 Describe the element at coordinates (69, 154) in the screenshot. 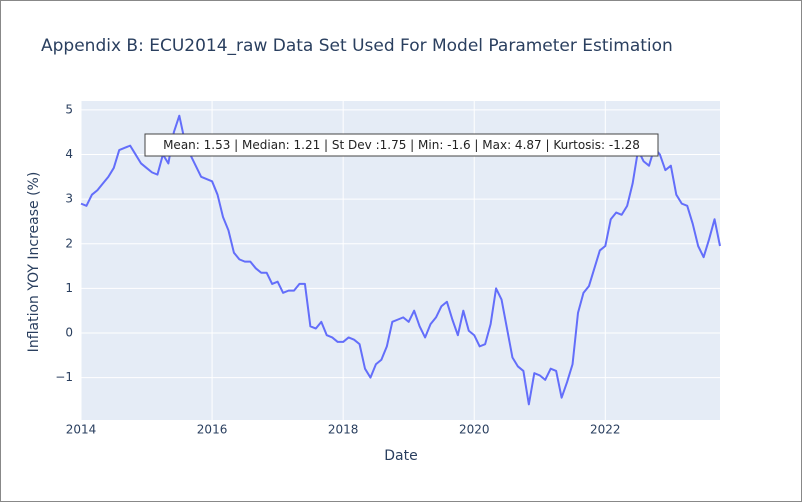

I see `y-tick-label: 4` at that location.